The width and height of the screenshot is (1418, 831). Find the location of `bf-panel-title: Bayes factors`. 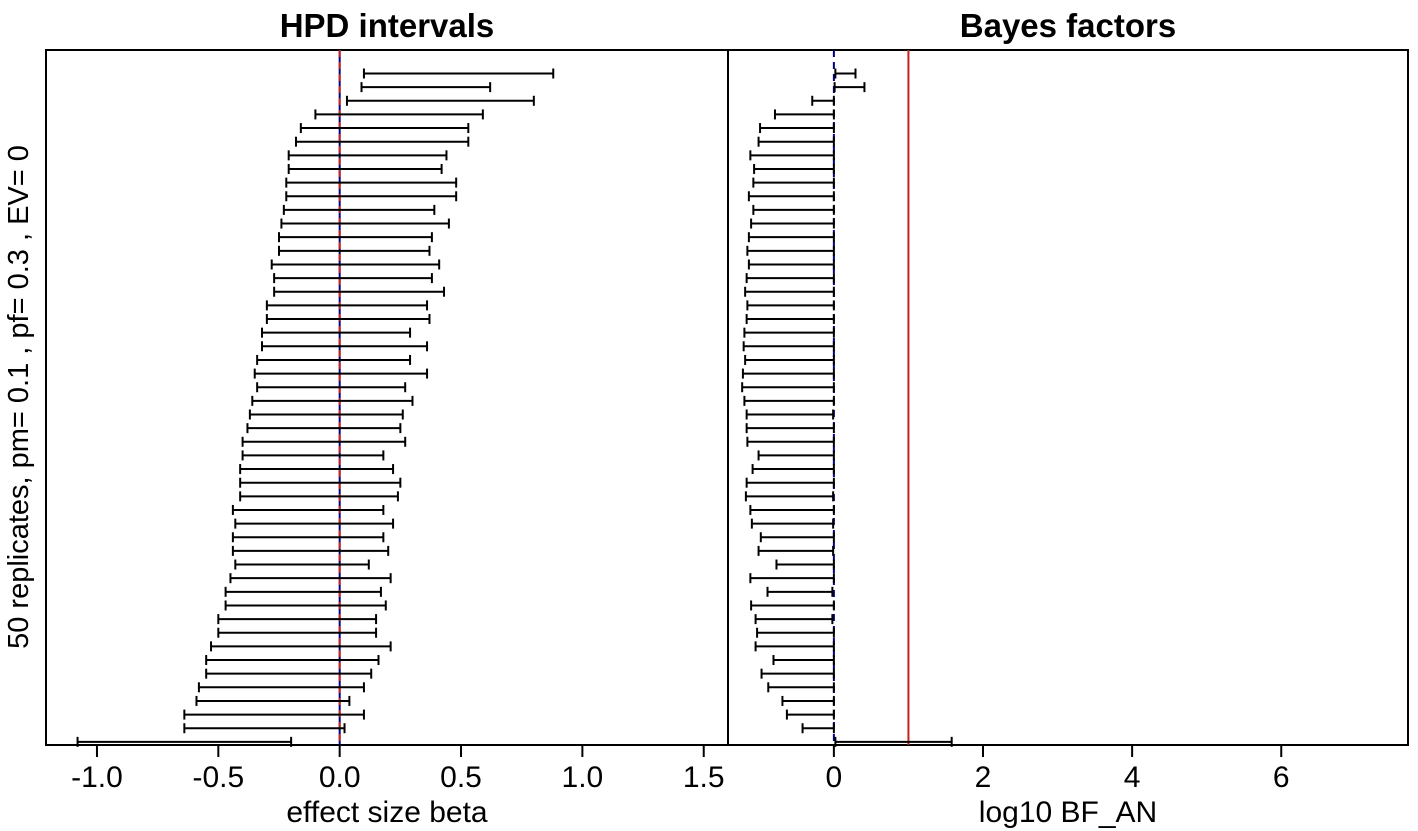

bf-panel-title: Bayes factors is located at coordinates (1068, 25).